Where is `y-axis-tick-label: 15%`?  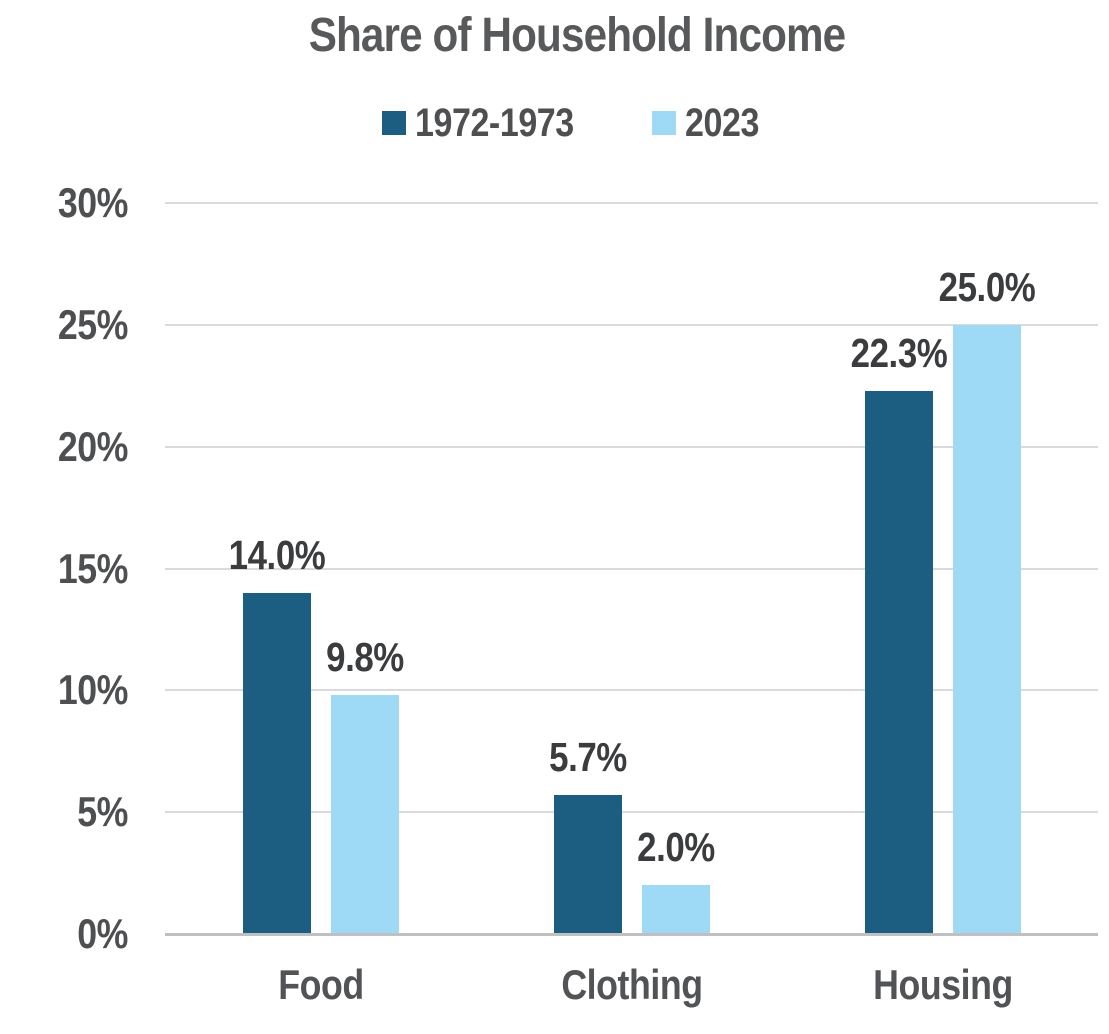
y-axis-tick-label: 15% is located at coordinates (93, 568).